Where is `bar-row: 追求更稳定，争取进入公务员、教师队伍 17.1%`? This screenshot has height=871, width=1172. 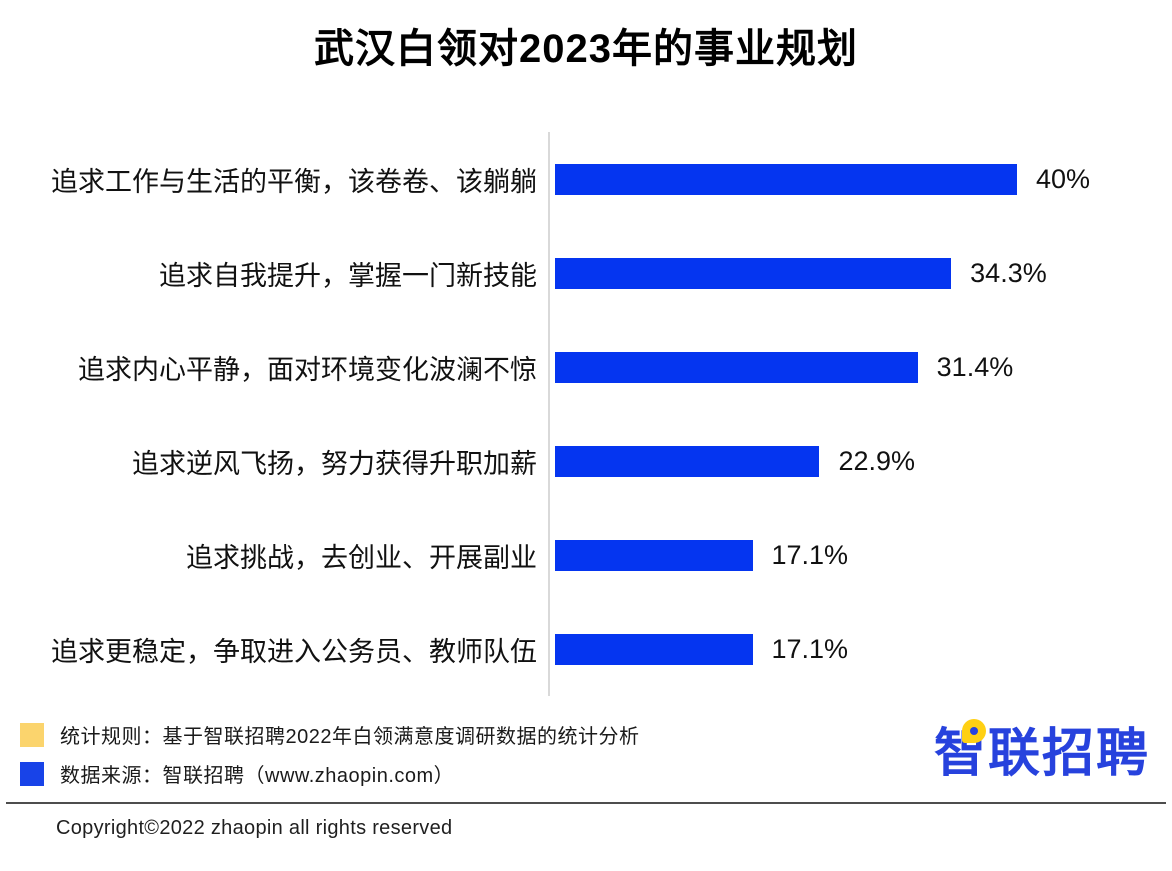 bar-row: 追求更稳定，争取进入公务员、教师队伍 17.1% is located at coordinates (586, 649).